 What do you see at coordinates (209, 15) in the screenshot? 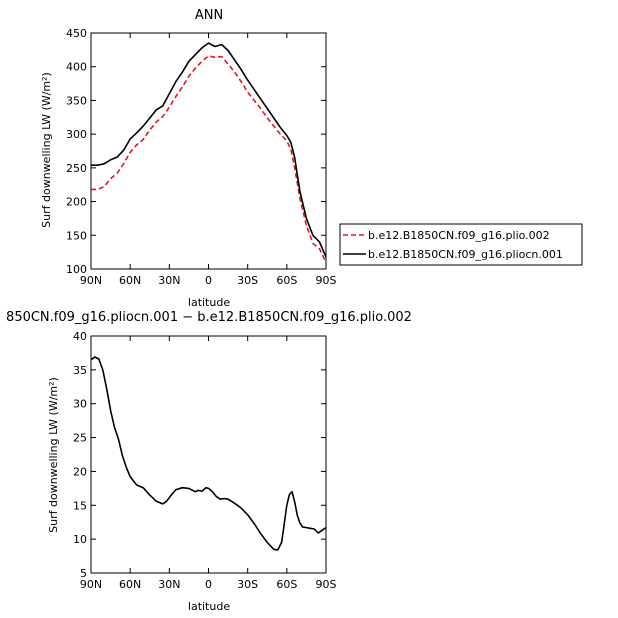
I see `top-panel-title: ANN` at bounding box center [209, 15].